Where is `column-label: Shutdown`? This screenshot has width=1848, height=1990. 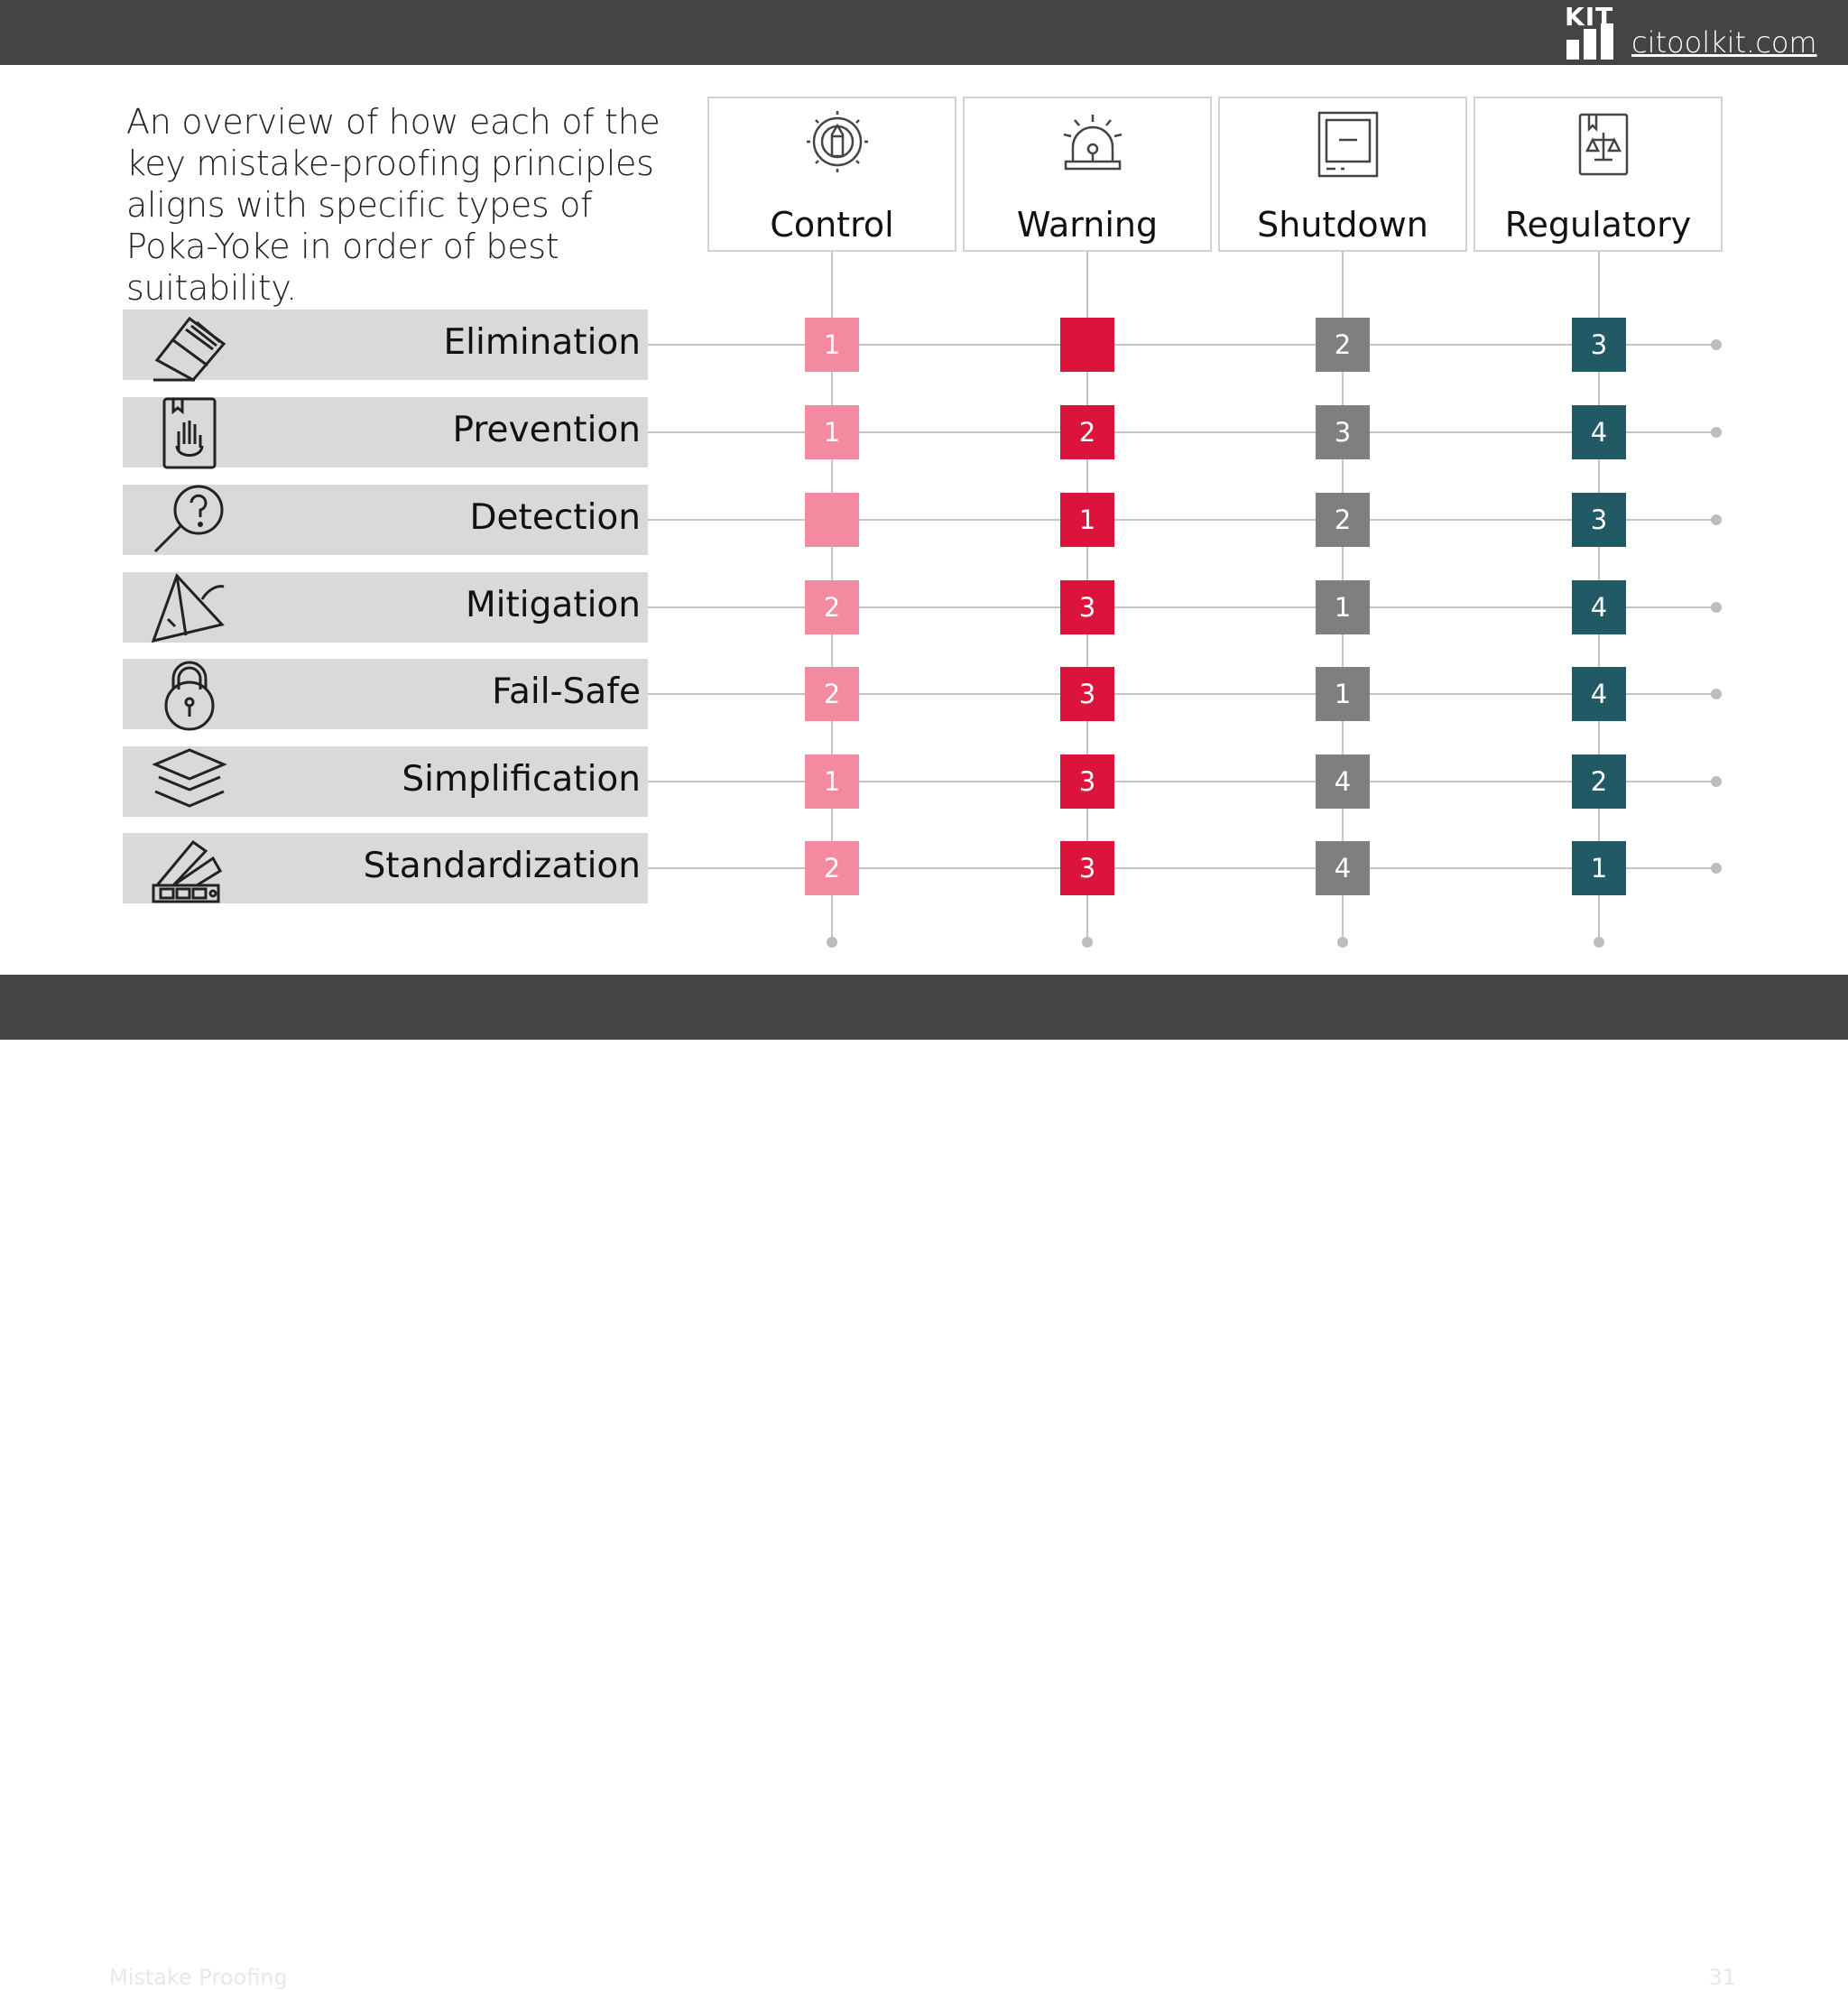 column-label: Shutdown is located at coordinates (1342, 225).